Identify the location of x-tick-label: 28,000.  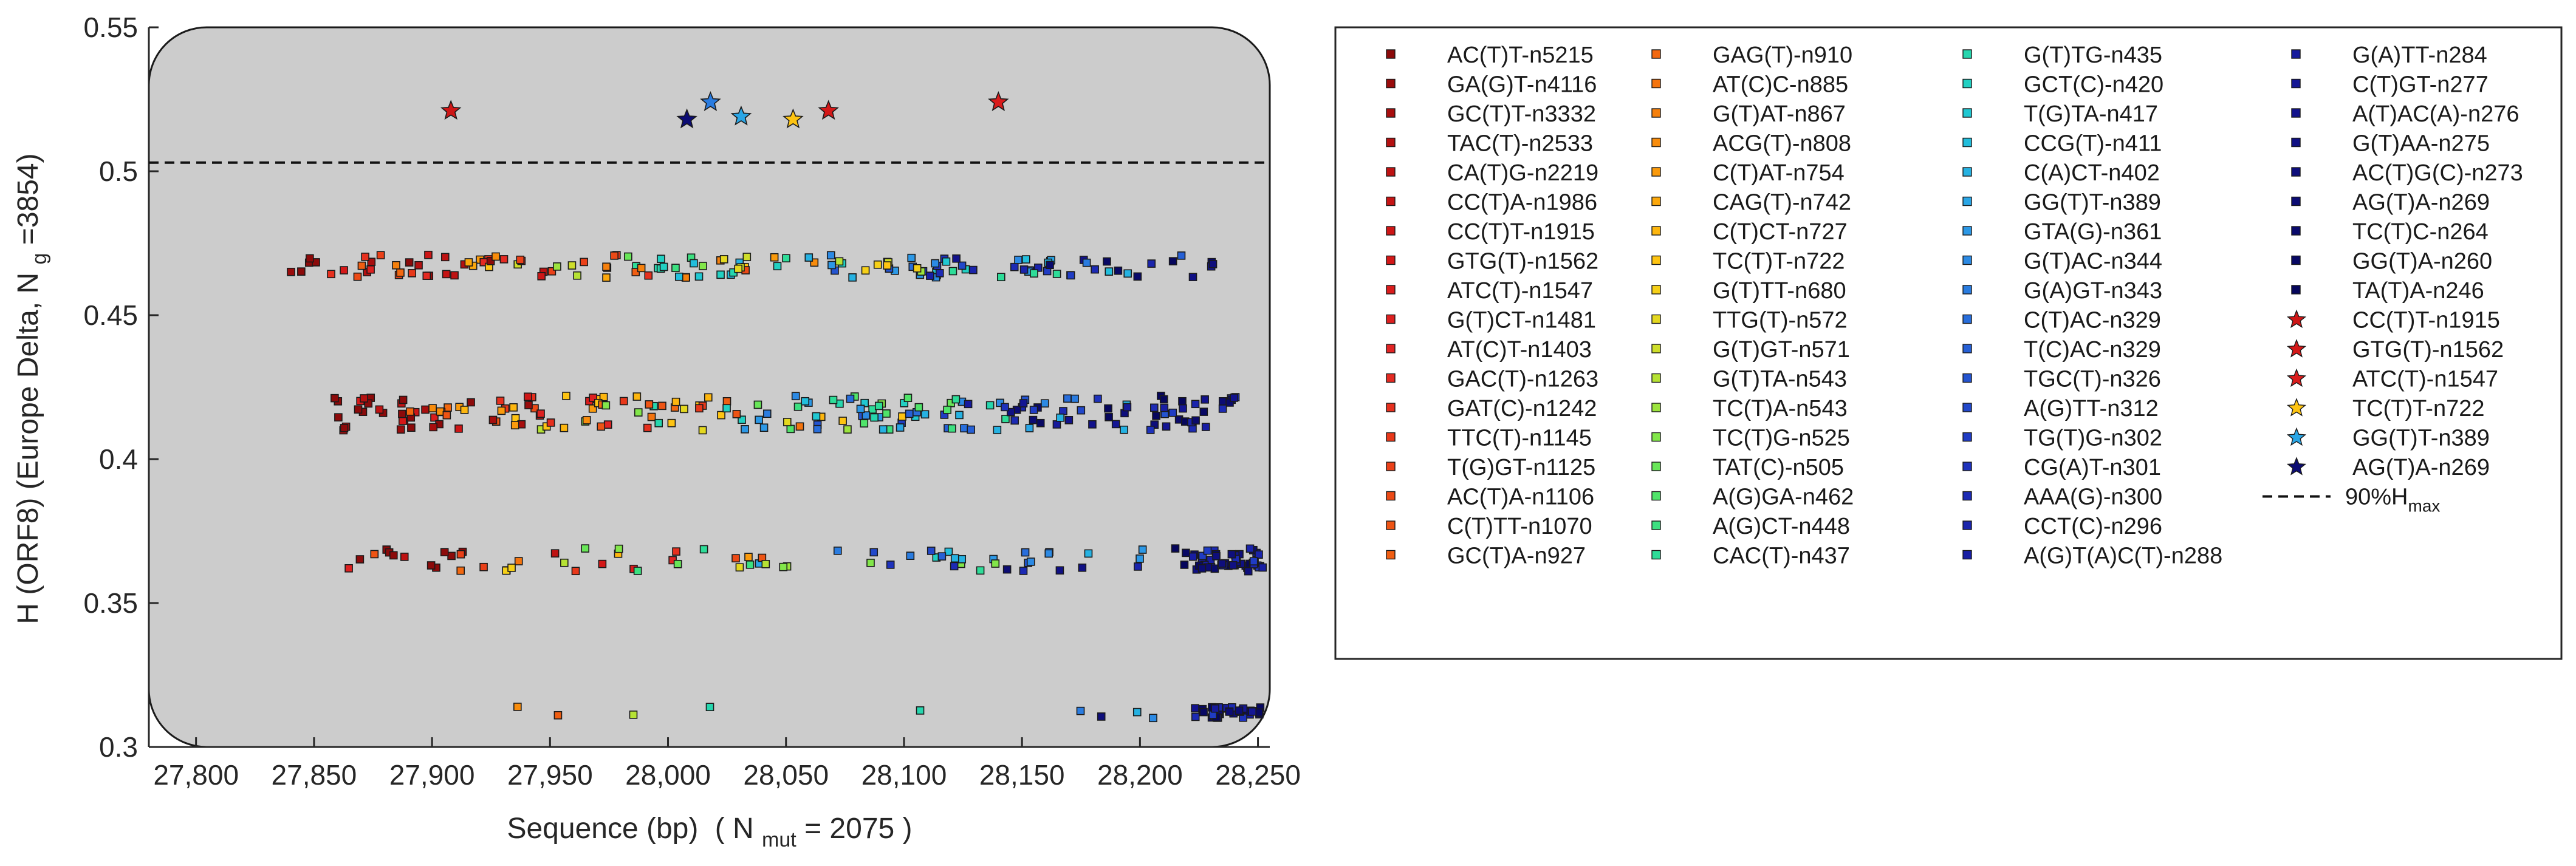
(668, 775).